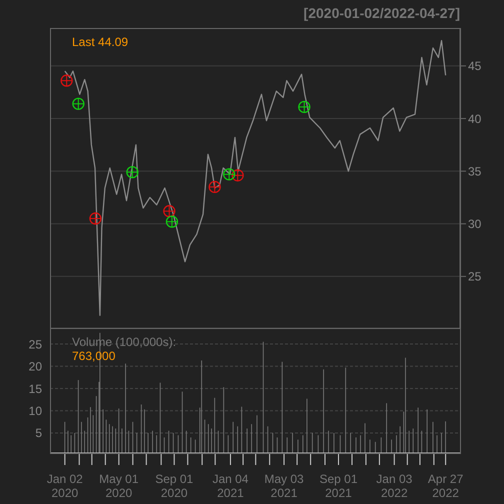 This screenshot has height=504, width=504. Describe the element at coordinates (94, 356) in the screenshot. I see `annotation: 763,000` at that location.